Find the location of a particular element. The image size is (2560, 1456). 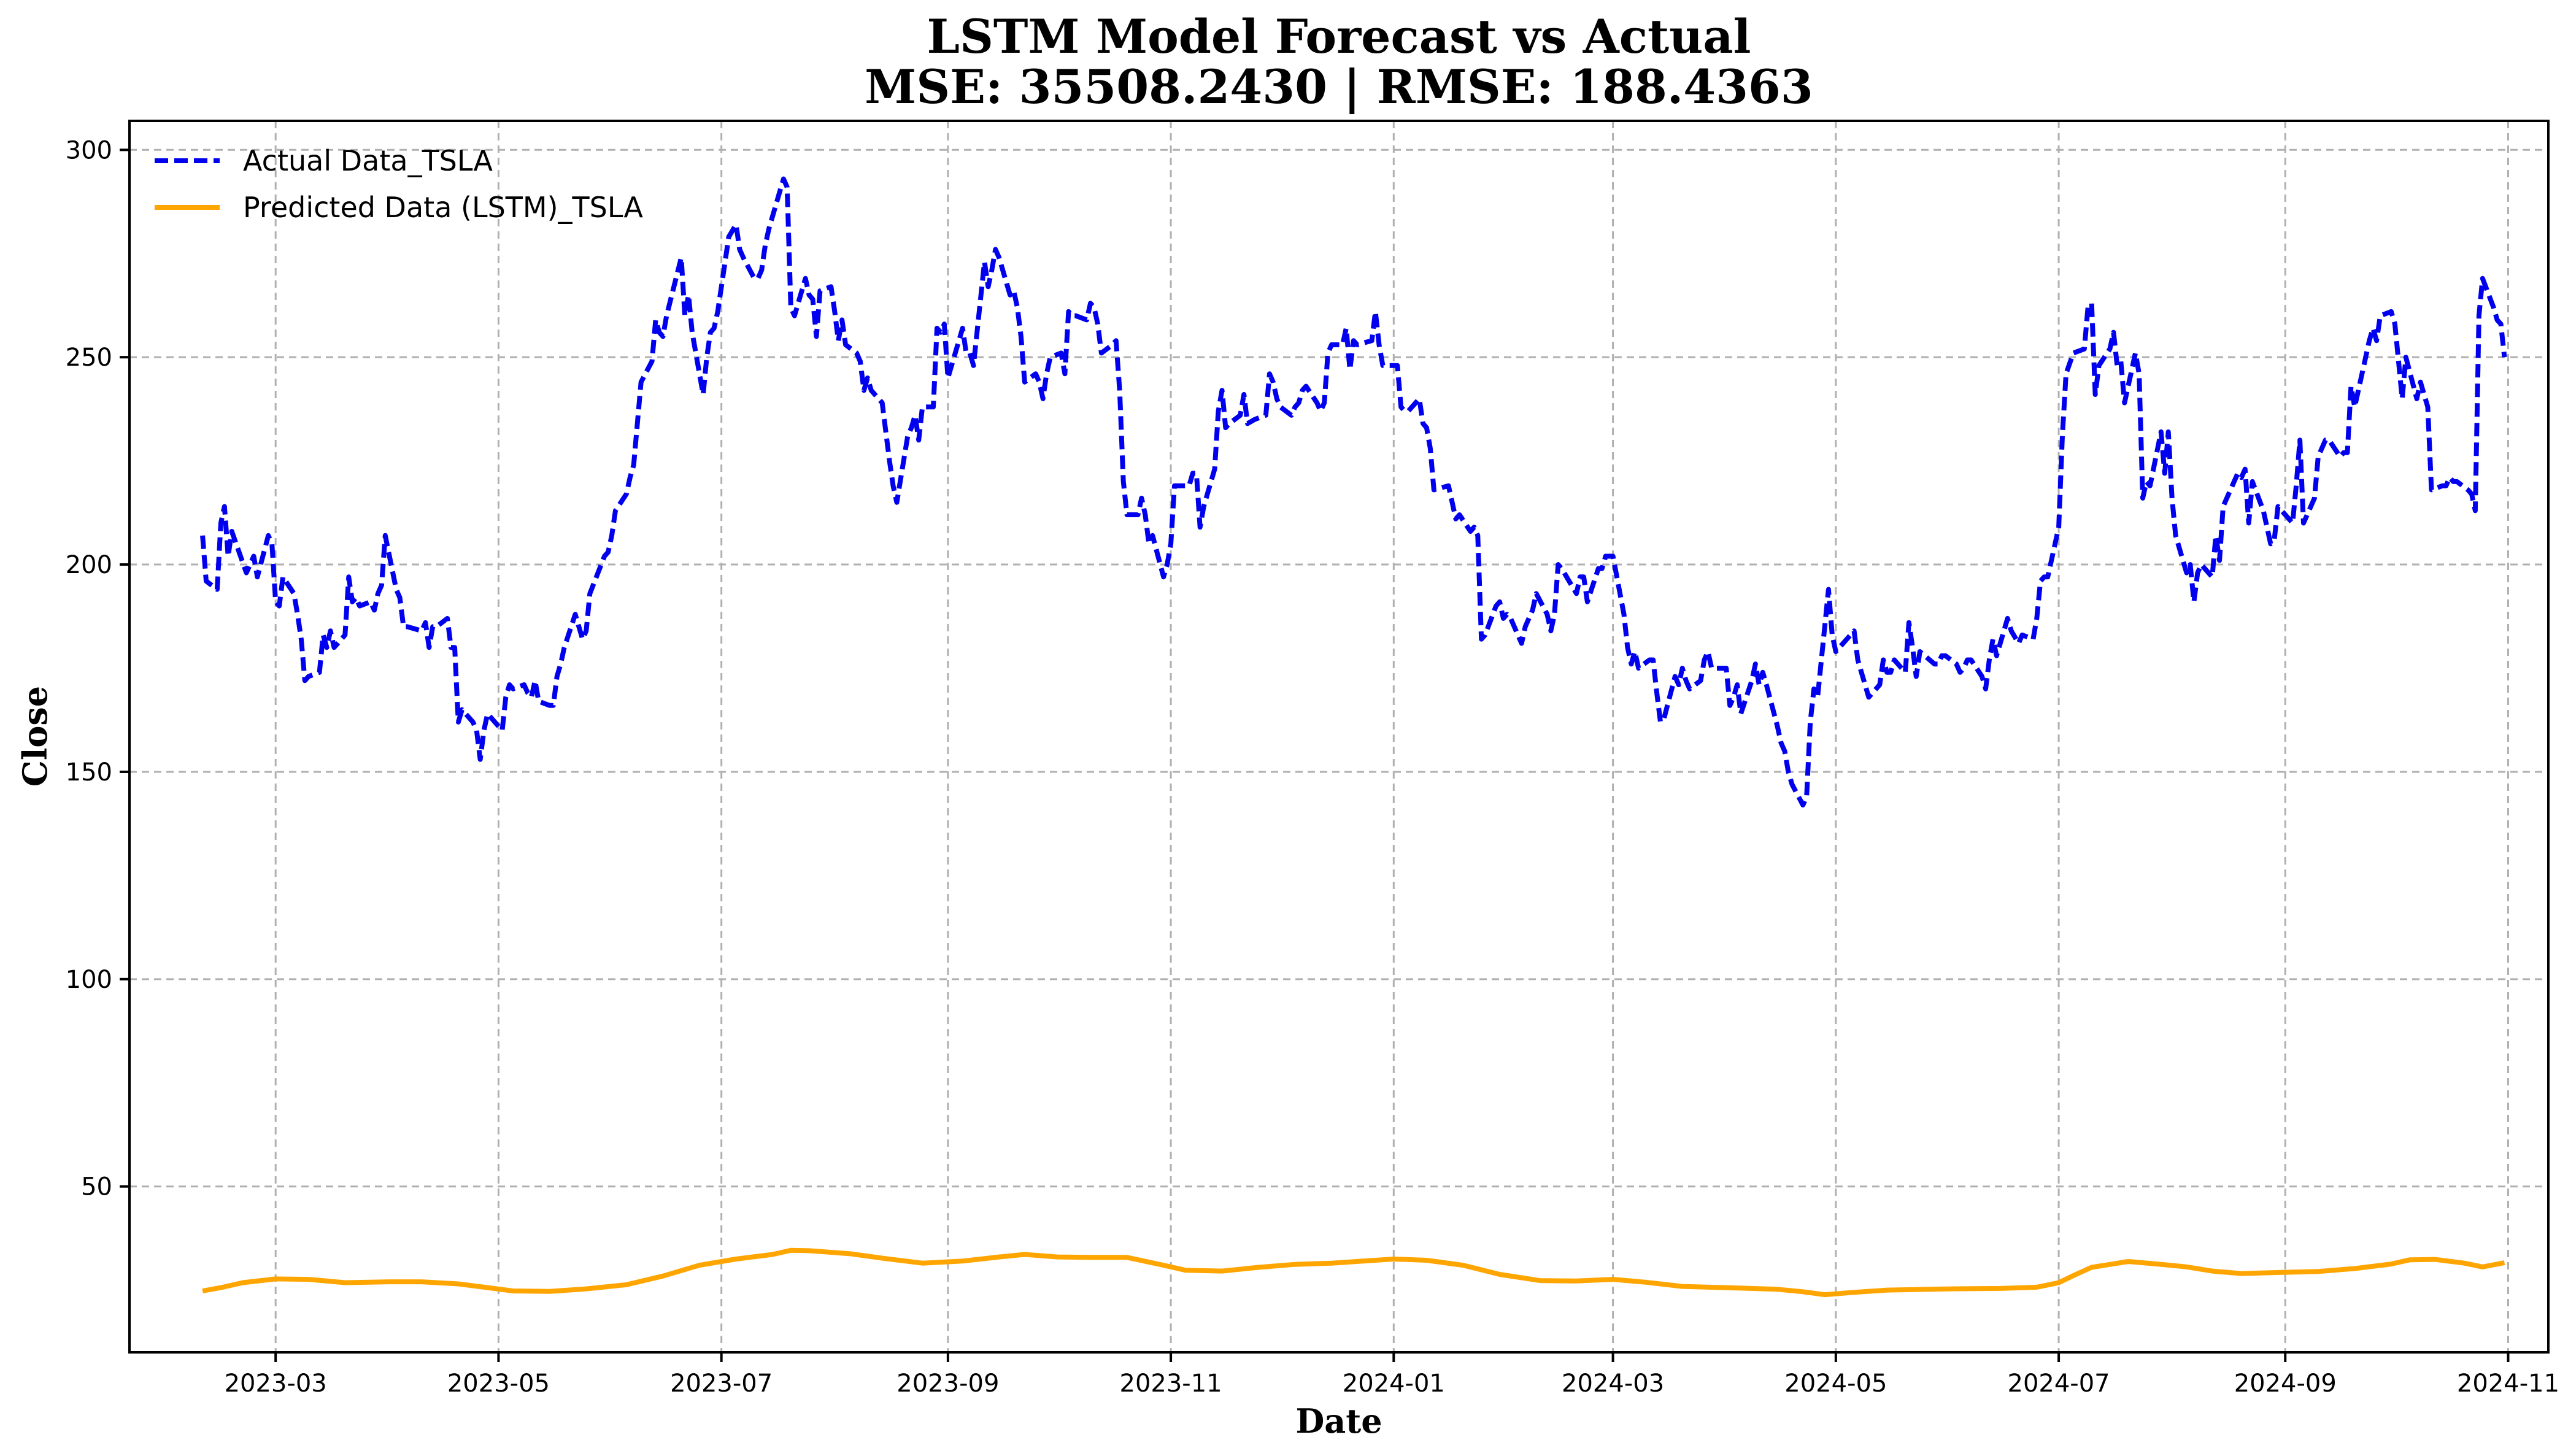

x-tick-label: 2023-07 is located at coordinates (721, 1383).